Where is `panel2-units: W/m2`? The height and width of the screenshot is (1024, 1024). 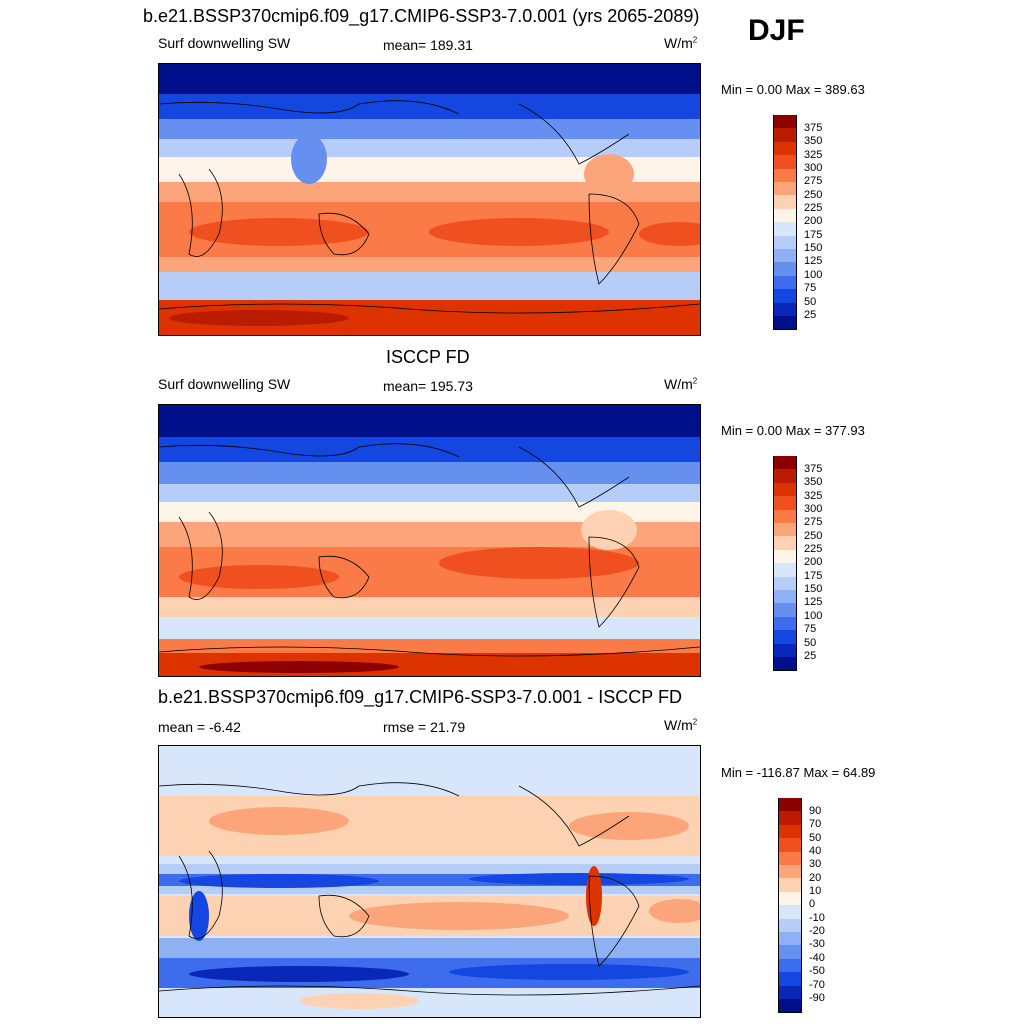 panel2-units: W/m2 is located at coordinates (681, 384).